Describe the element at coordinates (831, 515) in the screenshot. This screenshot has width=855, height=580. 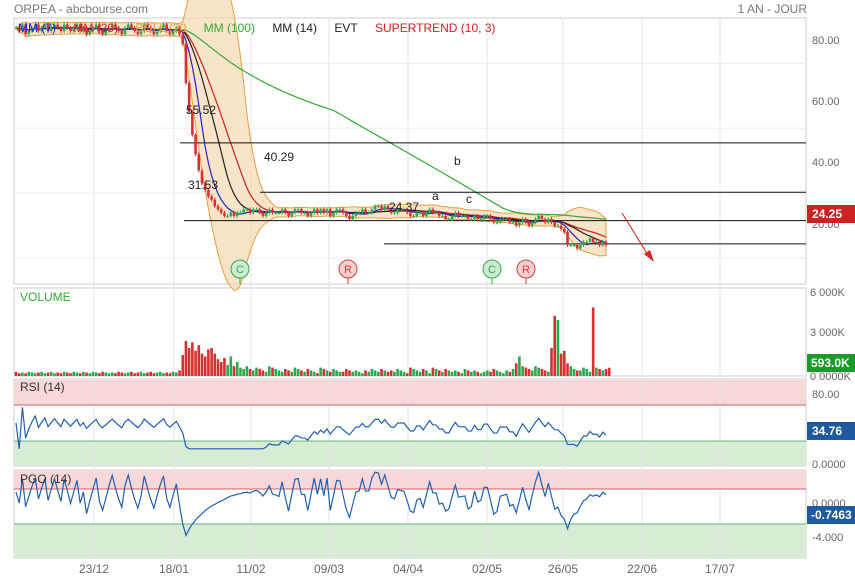
I see `pgo-current: -0.7463` at that location.